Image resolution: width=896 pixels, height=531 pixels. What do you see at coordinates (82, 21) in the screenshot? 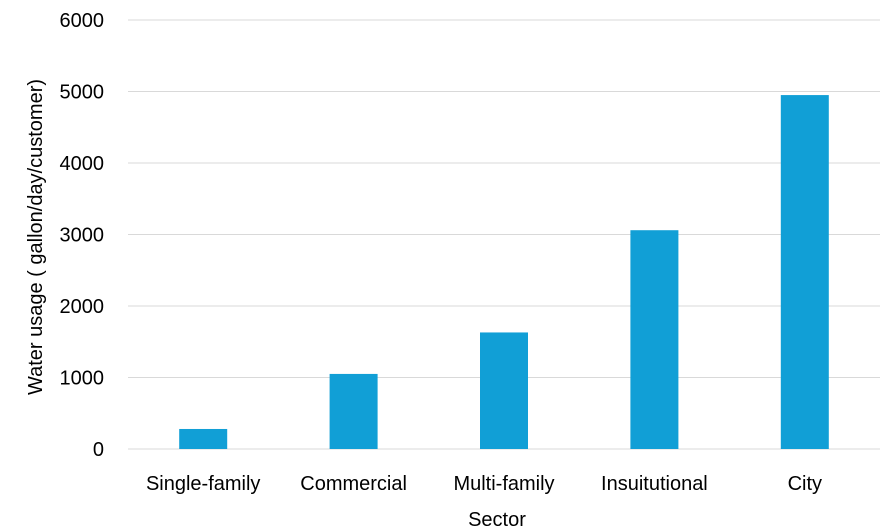
I see `y-tick-label: 6000` at bounding box center [82, 21].